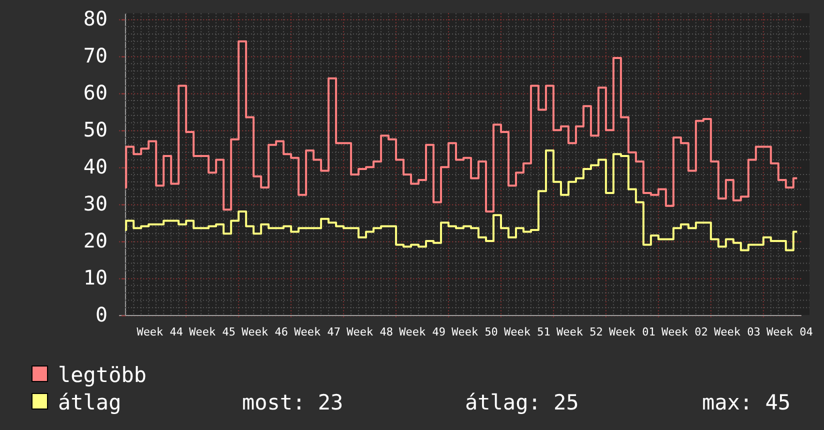  I want to click on y-tick-label: 70, so click(95, 56).